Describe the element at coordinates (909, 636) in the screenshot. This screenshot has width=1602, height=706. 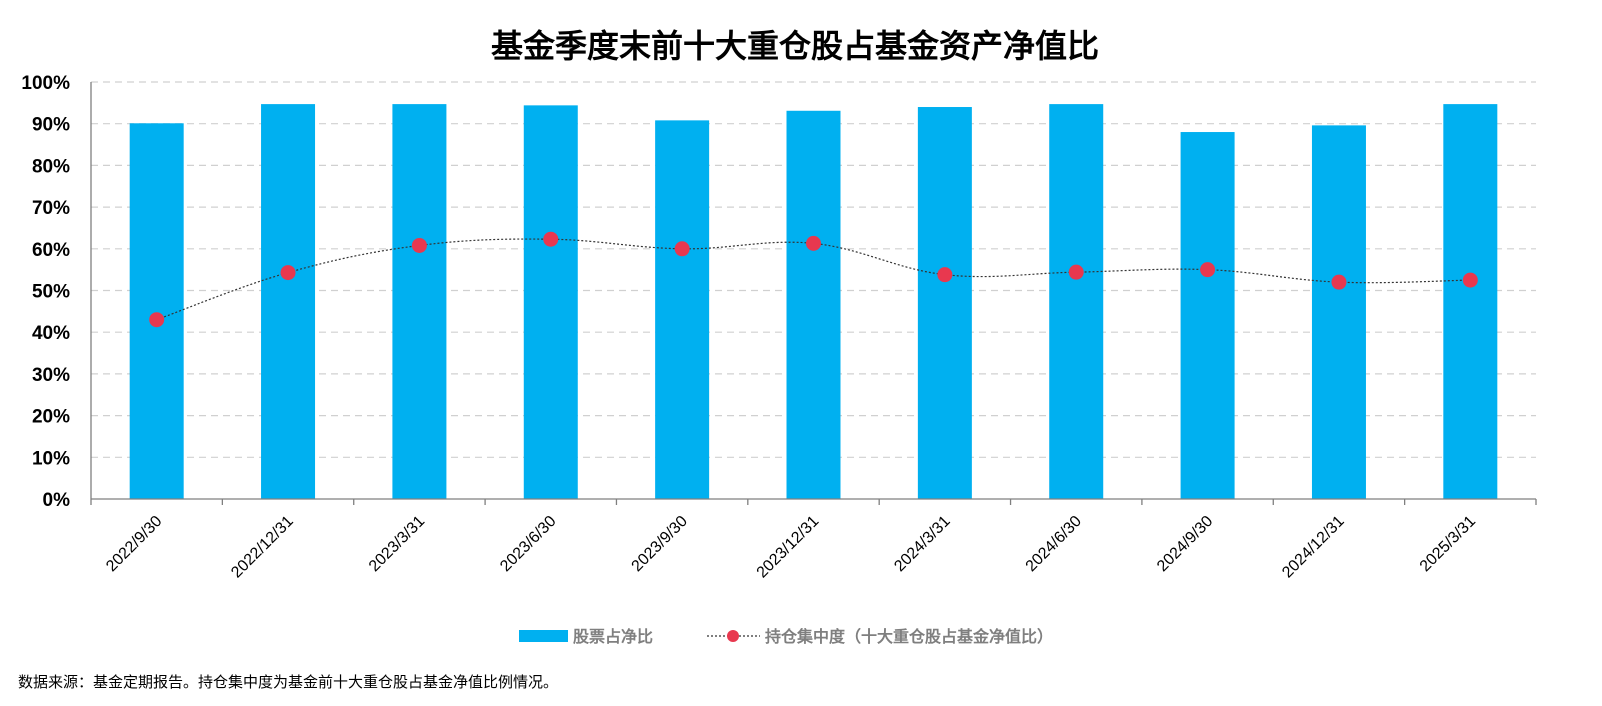
I see `legend-label-line: 持仓集中度（十大重仓股占基金净值比）` at that location.